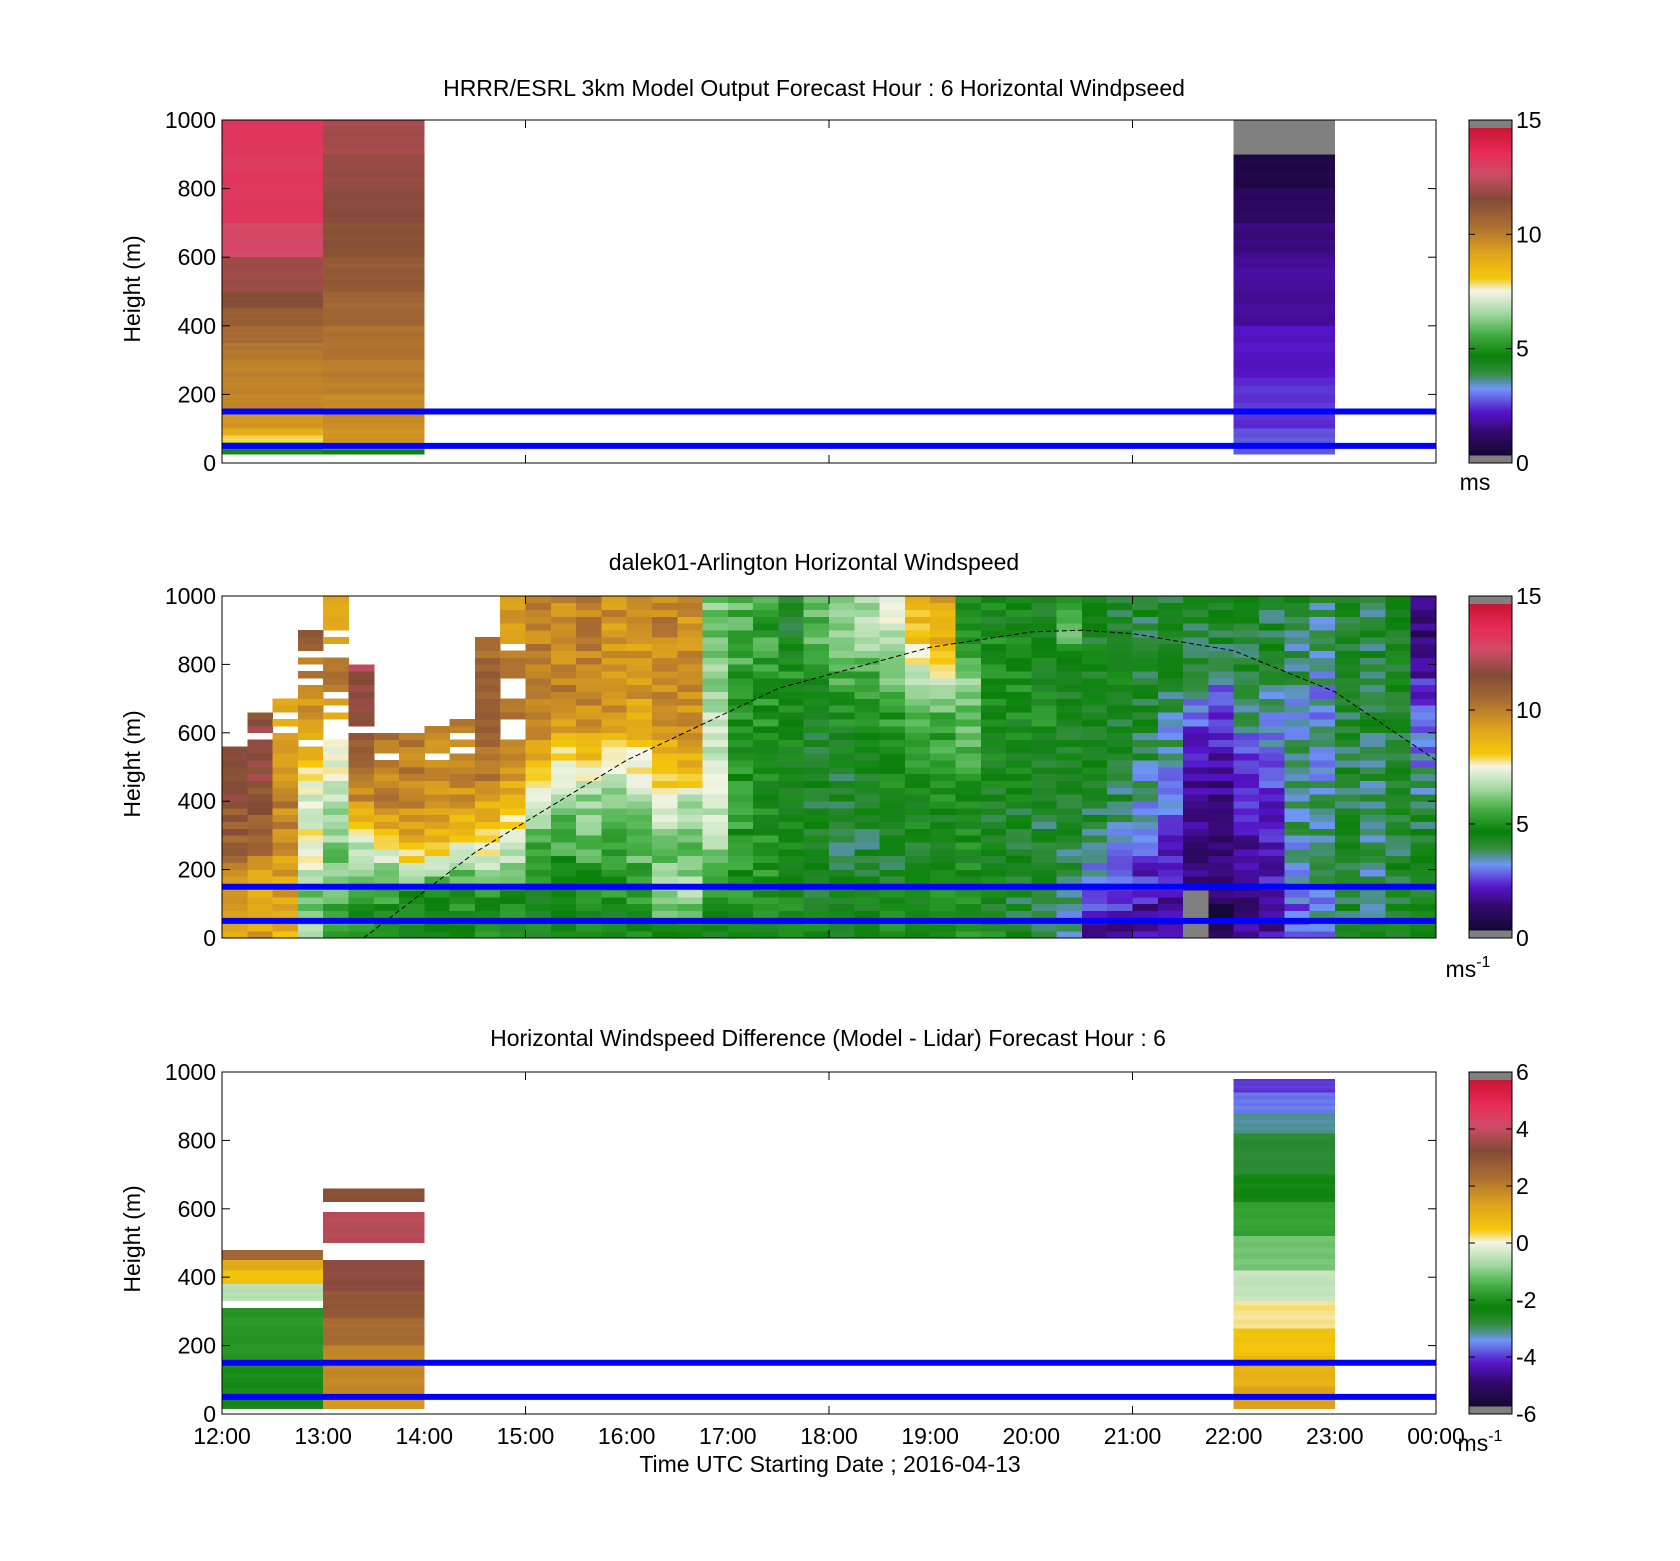  I want to click on panel-lidar-colorbar-unit: ms-1, so click(1468, 968).